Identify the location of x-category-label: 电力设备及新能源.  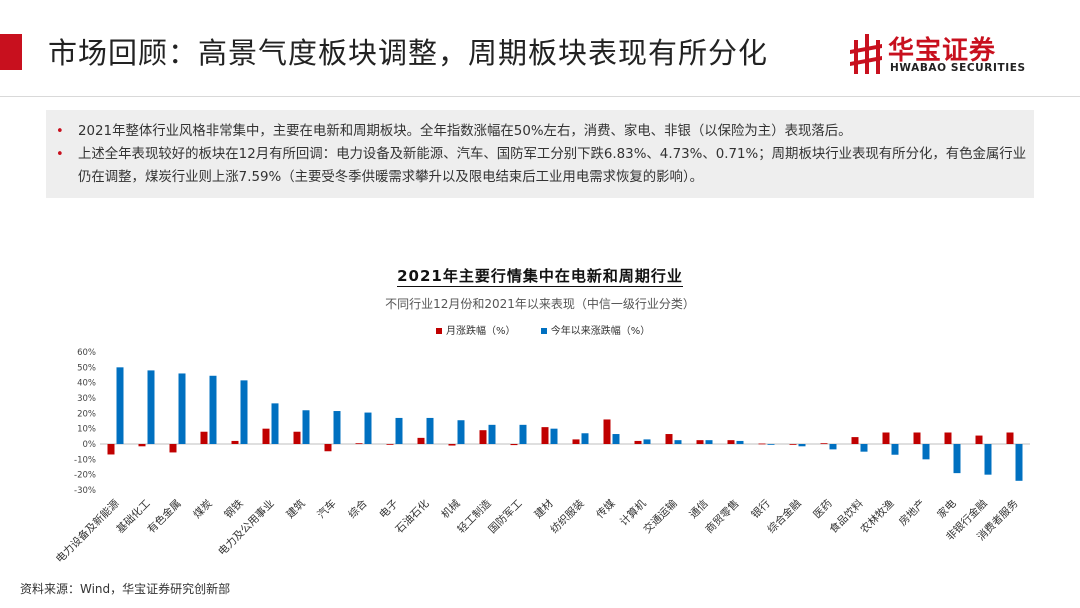
(87, 531).